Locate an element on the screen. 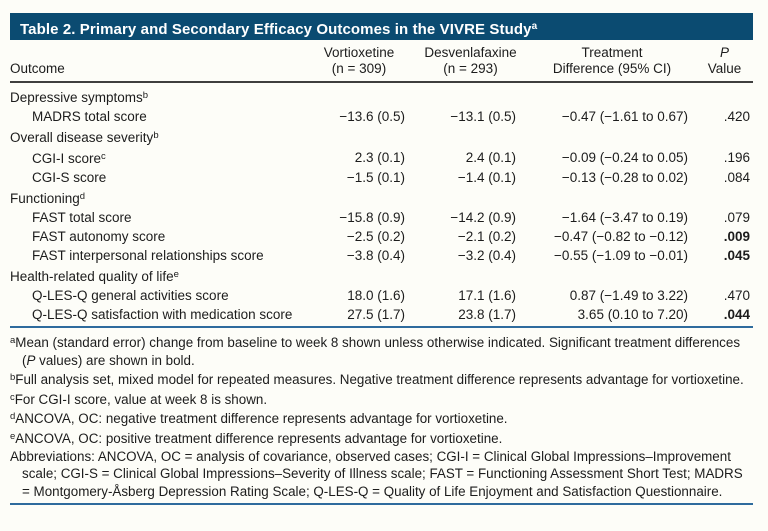 Image resolution: width=768 pixels, height=531 pixels. cell-desvenlafaxine: −14.2 (0.9) is located at coordinates (483, 217).